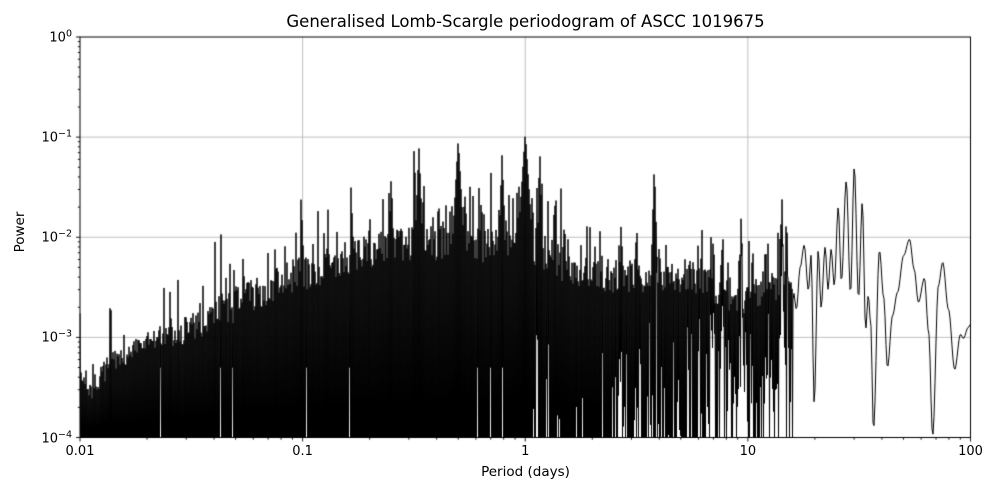 This screenshot has height=500, width=1000. I want to click on y-tick-label: 10⁻⁴, so click(56, 437).